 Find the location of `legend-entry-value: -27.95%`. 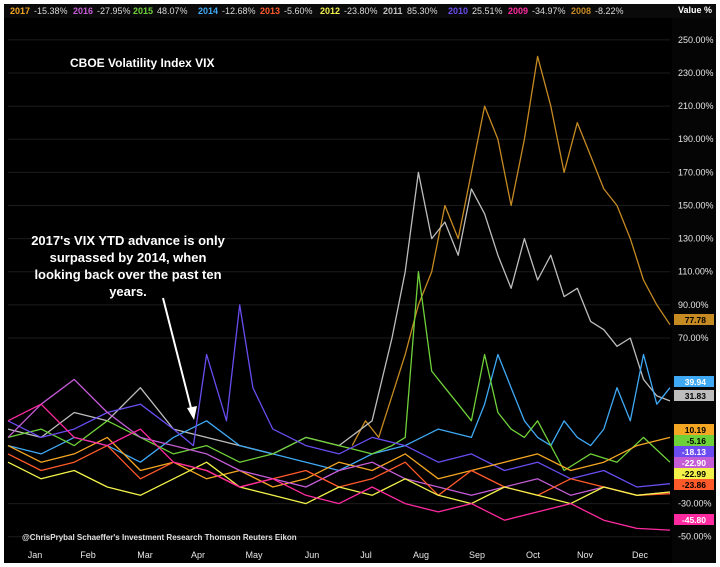

legend-entry-value: -27.95% is located at coordinates (114, 11).